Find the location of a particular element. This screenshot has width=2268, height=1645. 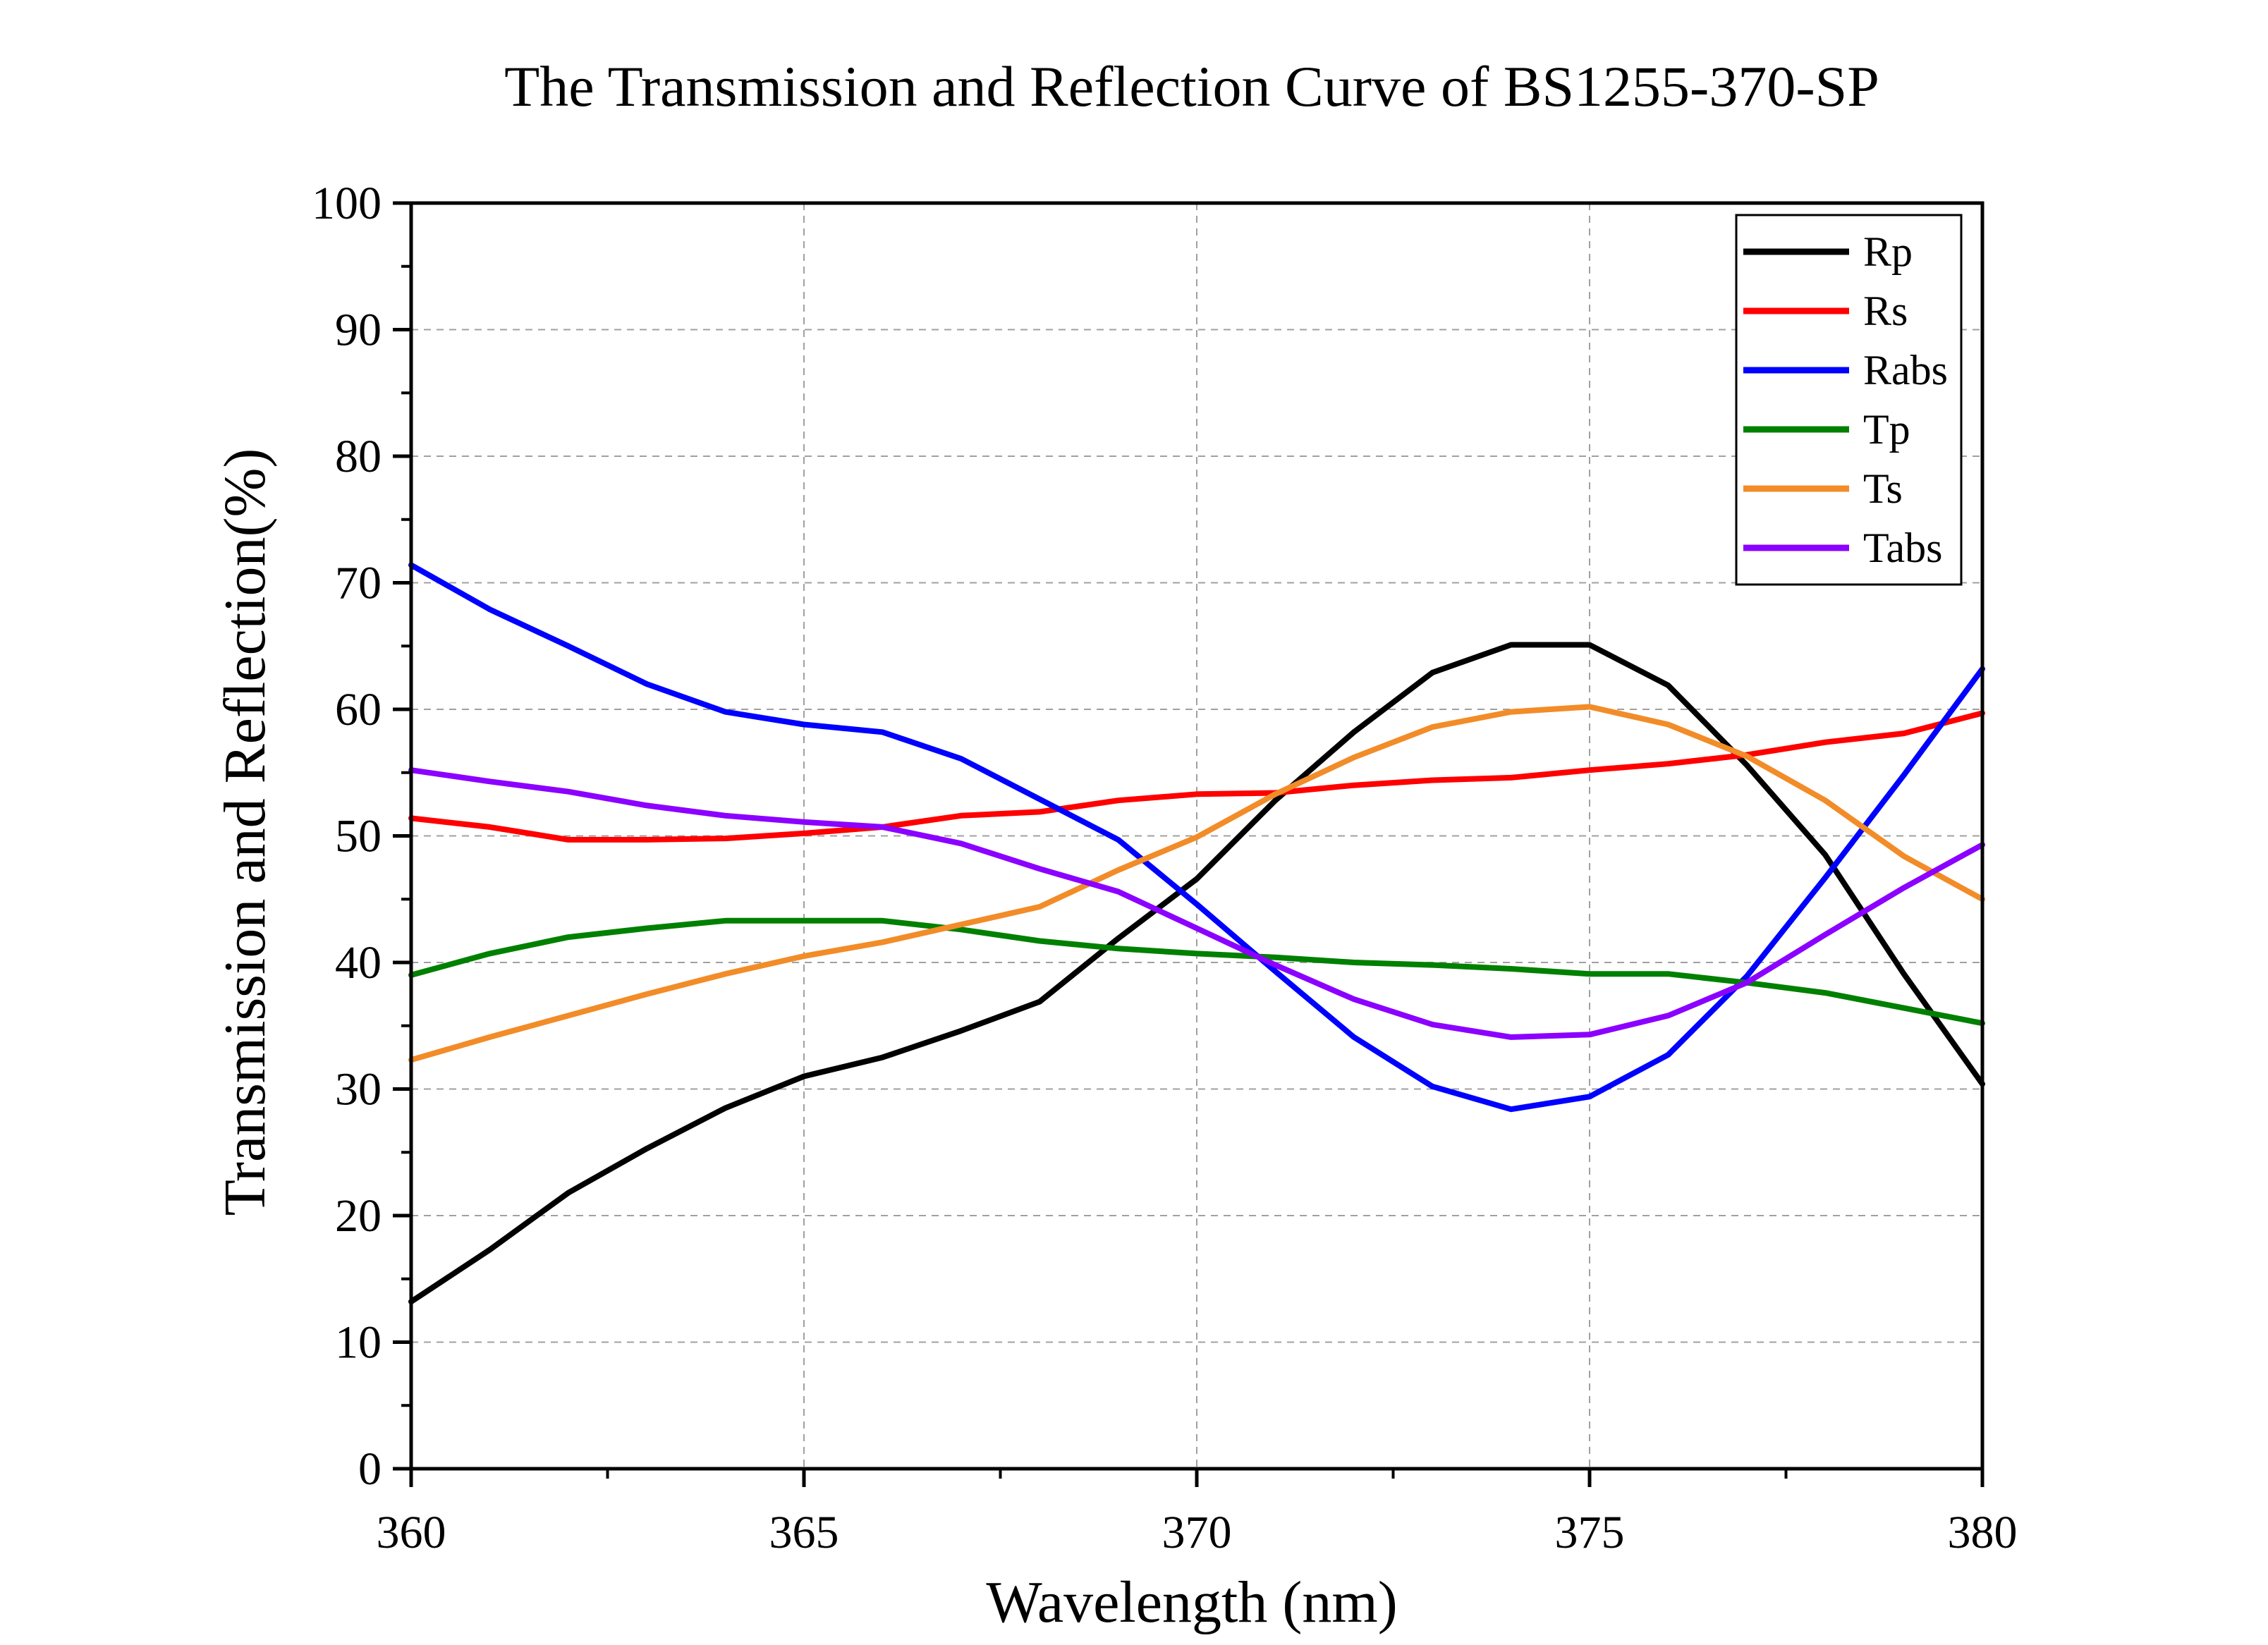

y-tick-label: 40 is located at coordinates (358, 963).